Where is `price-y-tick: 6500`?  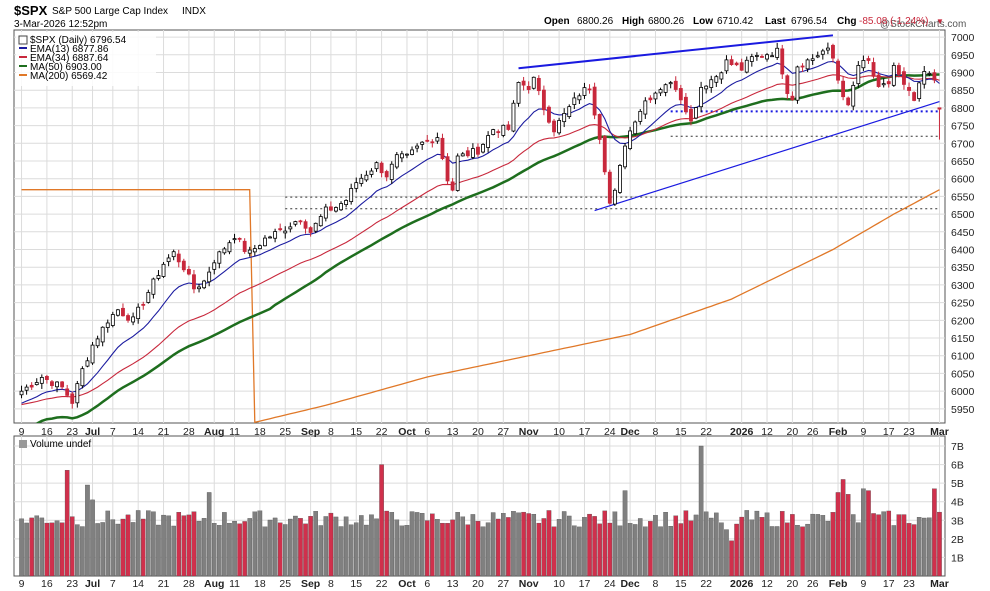 price-y-tick: 6500 is located at coordinates (963, 215).